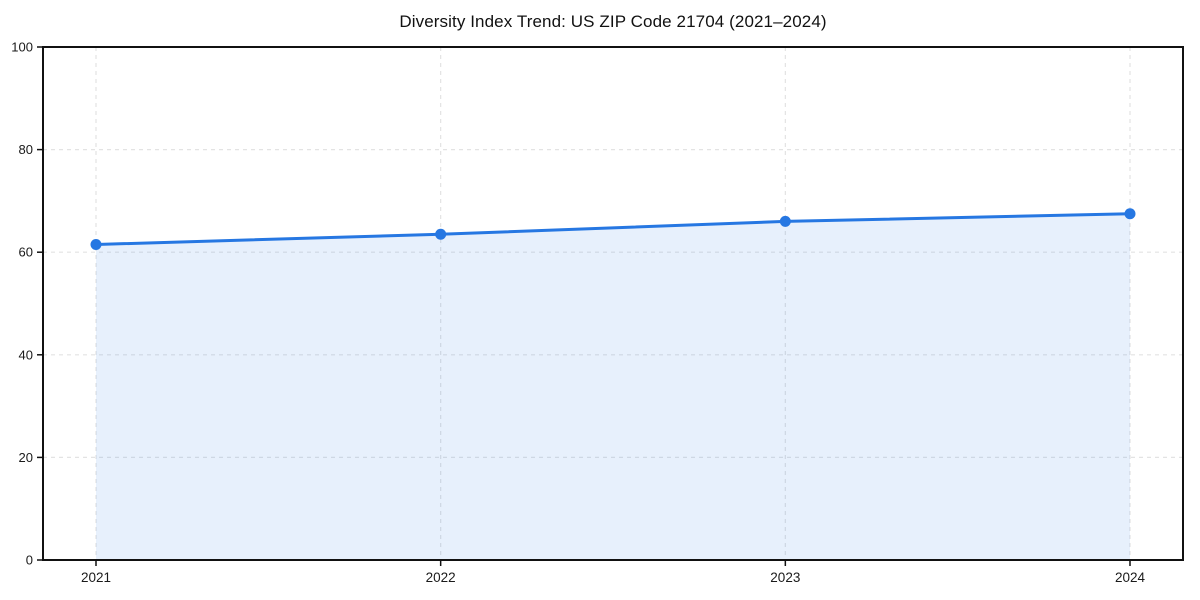  Describe the element at coordinates (1130, 214) in the screenshot. I see `data-point-2024` at that location.